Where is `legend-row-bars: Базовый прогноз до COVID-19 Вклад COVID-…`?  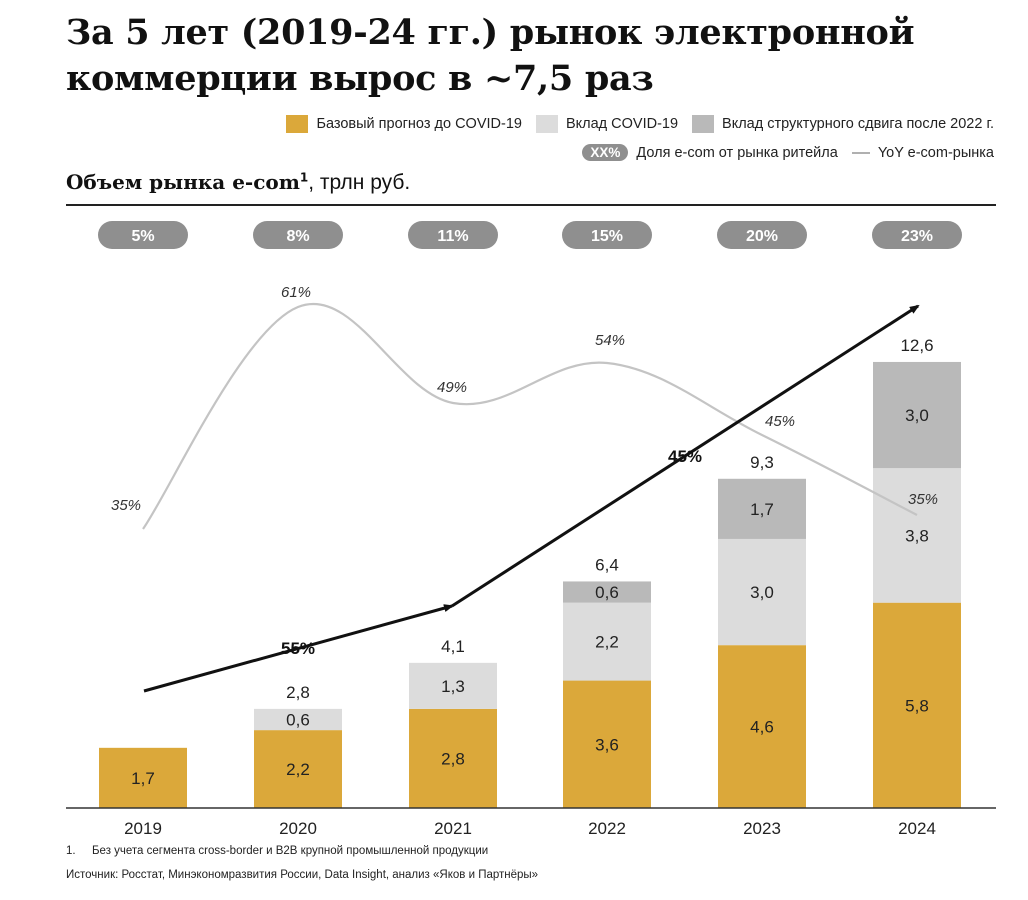
legend-row-bars: Базовый прогноз до COVID-19 Вклад COVID-… is located at coordinates (633, 124).